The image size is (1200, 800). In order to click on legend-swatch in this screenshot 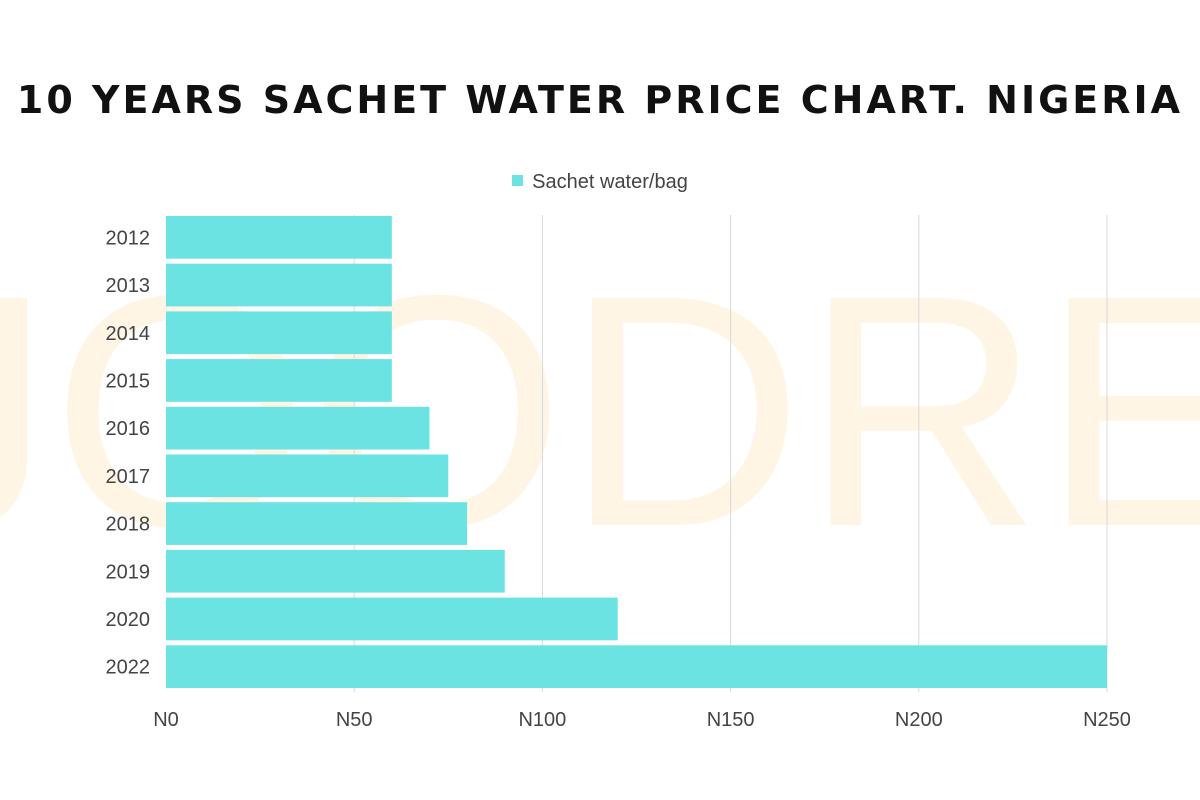, I will do `click(518, 180)`.